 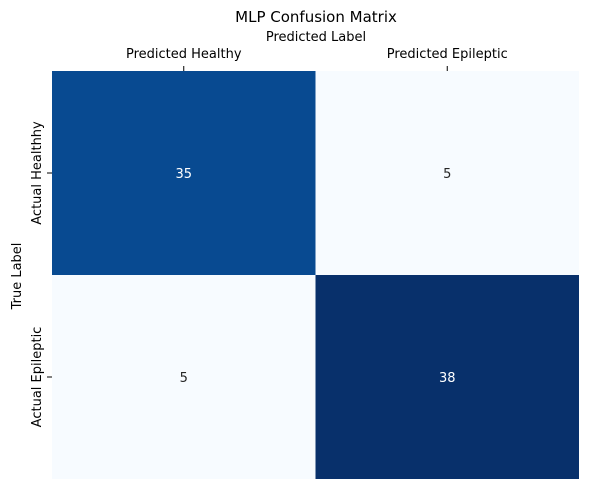 I want to click on chart-title: MLP Confusion Matrix, so click(x=316, y=17).